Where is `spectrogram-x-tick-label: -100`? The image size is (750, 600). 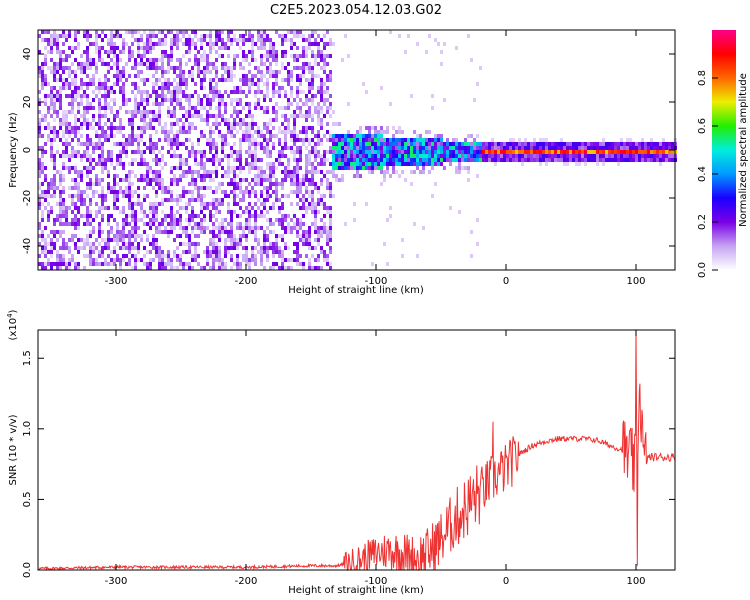
spectrogram-x-tick-label: -100 is located at coordinates (376, 281).